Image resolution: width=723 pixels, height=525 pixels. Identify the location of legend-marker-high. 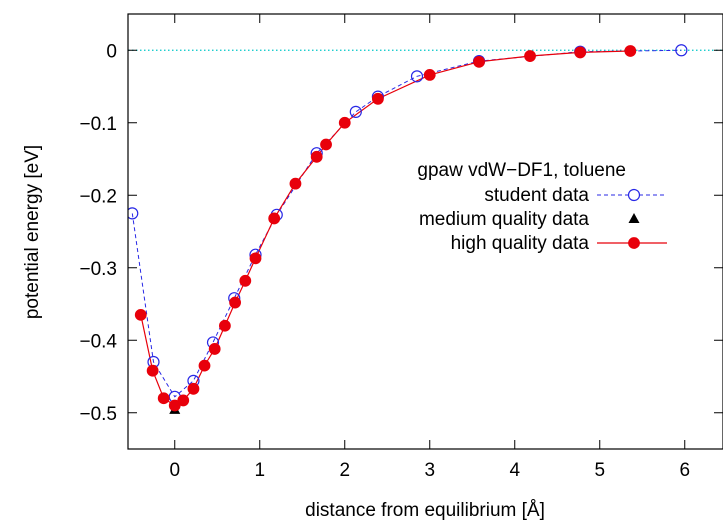
(634, 243).